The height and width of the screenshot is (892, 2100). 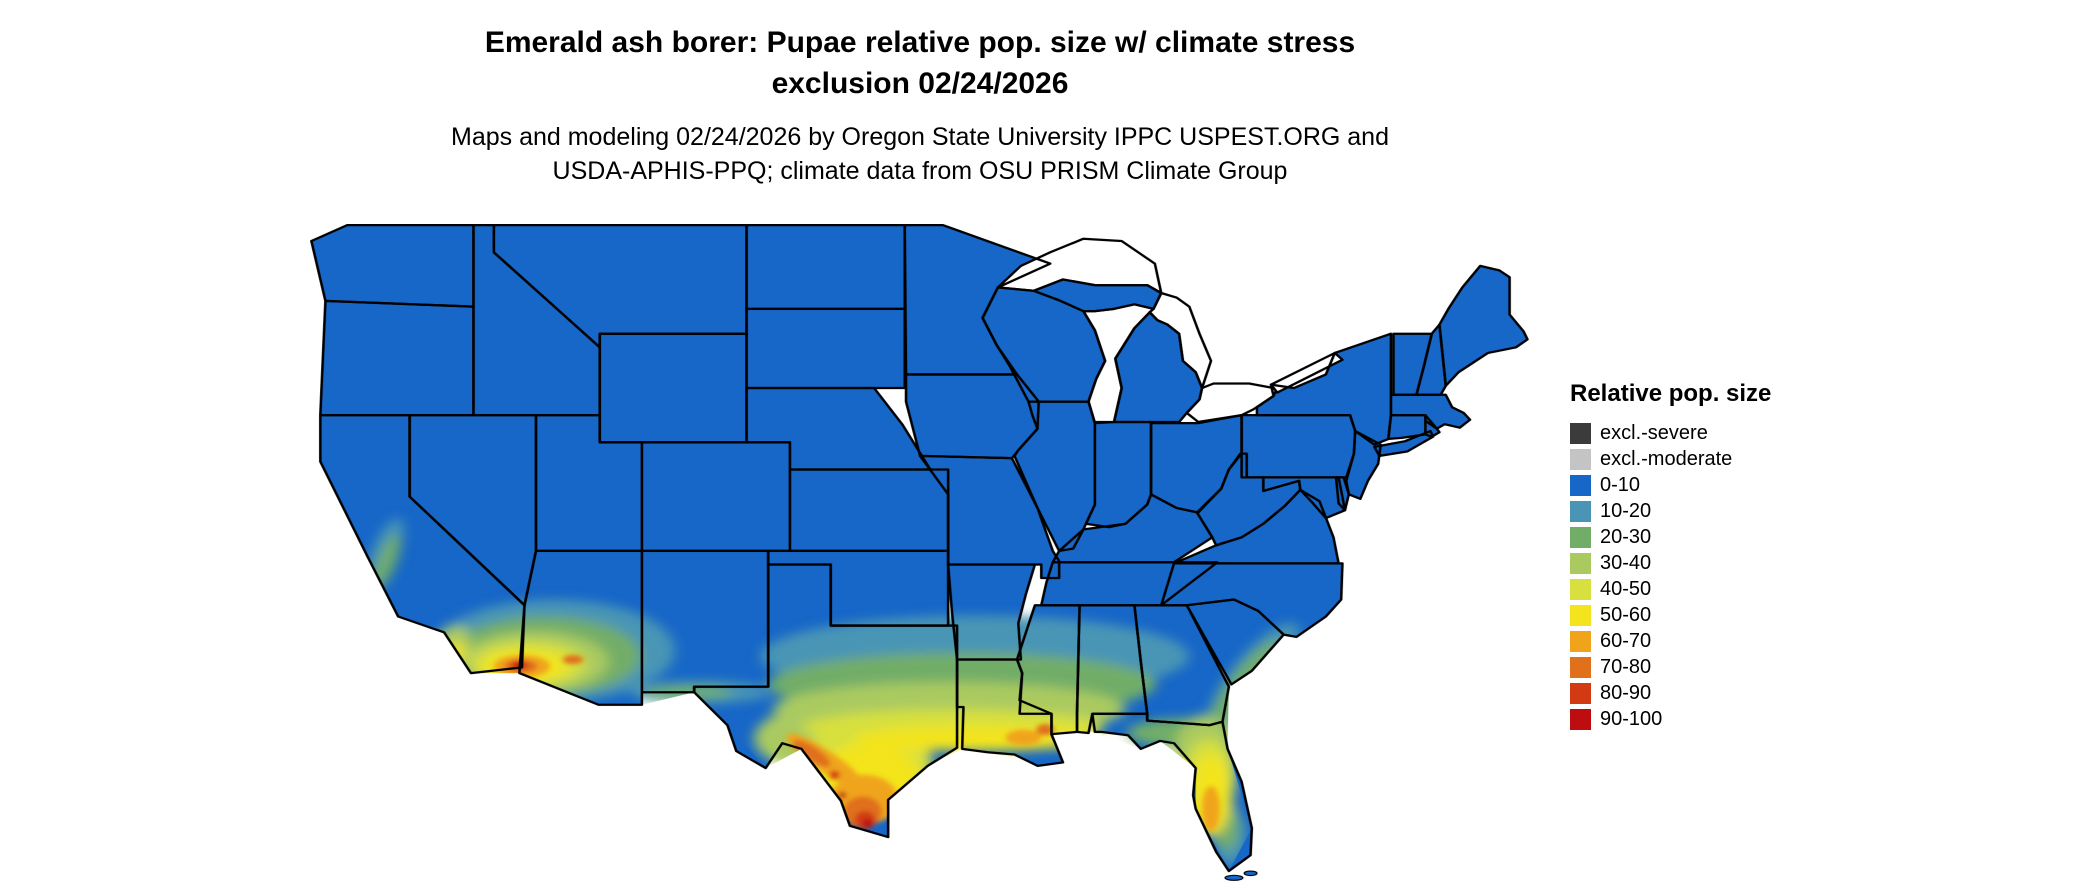 What do you see at coordinates (1670, 563) in the screenshot?
I see `legend-item: 30-40` at bounding box center [1670, 563].